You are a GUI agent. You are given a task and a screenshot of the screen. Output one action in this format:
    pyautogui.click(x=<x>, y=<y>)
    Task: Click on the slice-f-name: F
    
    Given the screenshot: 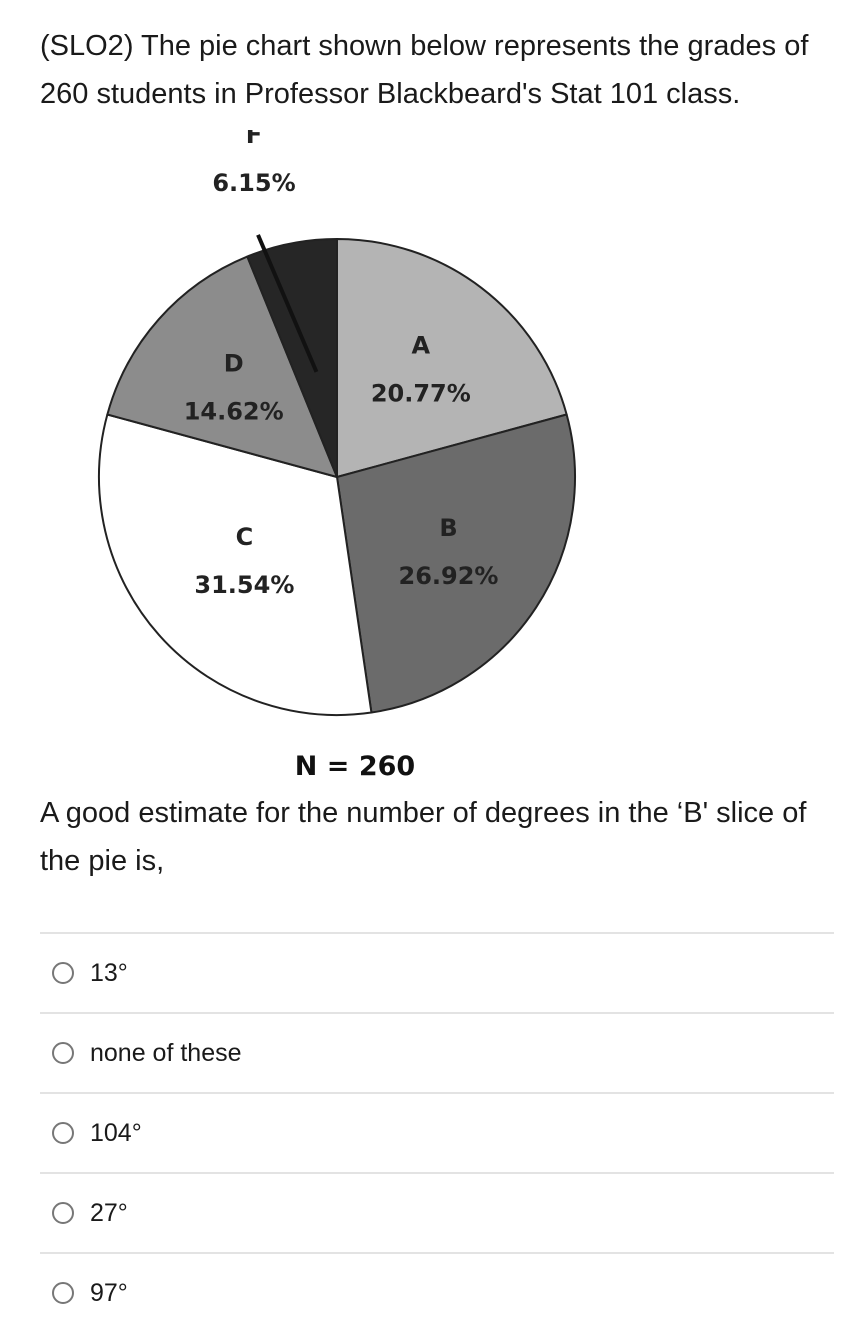 What is the action you would take?
    pyautogui.click(x=254, y=139)
    